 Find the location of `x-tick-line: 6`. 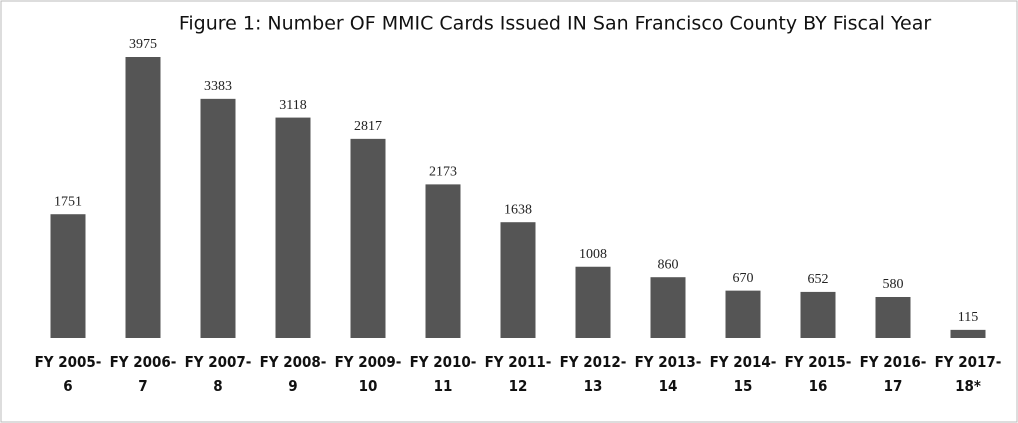

x-tick-line: 6 is located at coordinates (67, 386).